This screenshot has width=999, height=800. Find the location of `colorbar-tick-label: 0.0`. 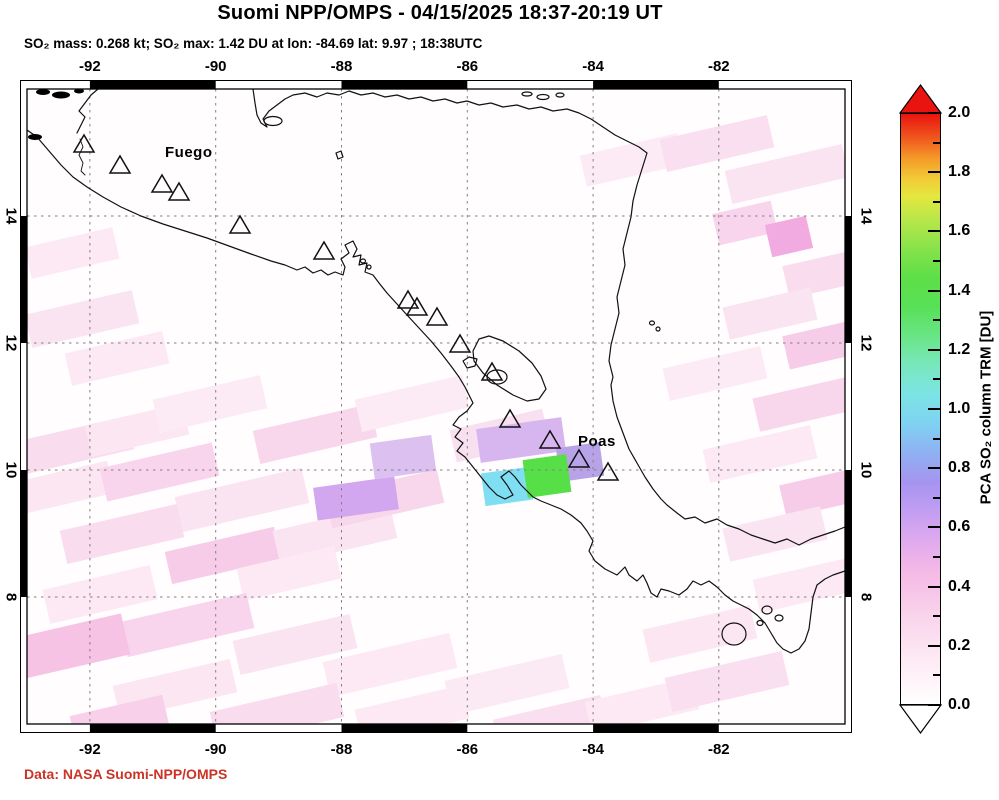

colorbar-tick-label: 0.0 is located at coordinates (959, 704).